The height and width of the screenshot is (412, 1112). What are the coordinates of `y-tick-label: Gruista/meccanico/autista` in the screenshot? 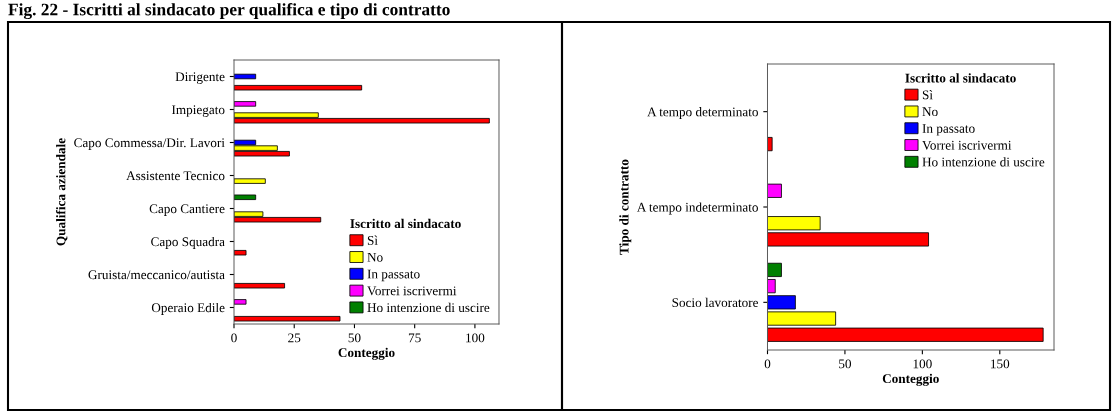 It's located at (156, 275).